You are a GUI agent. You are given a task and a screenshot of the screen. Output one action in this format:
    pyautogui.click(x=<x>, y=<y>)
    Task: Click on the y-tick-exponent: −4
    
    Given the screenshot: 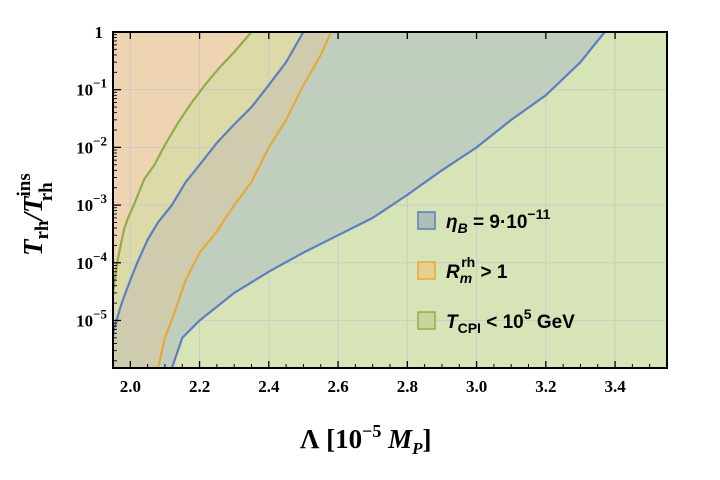 What is the action you would take?
    pyautogui.click(x=100, y=256)
    